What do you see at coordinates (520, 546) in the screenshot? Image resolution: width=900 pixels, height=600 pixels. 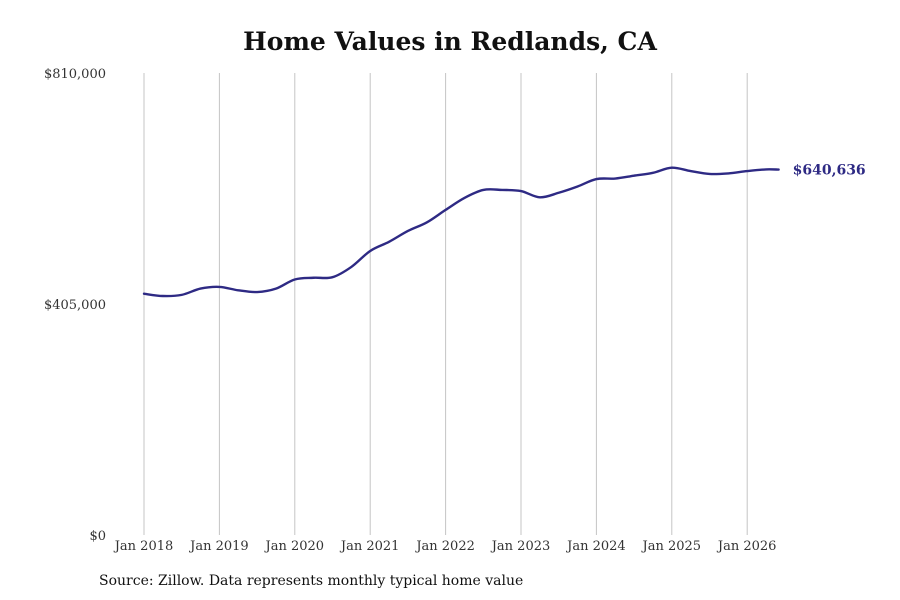 I see `x-tick-label: Jan 2023` at bounding box center [520, 546].